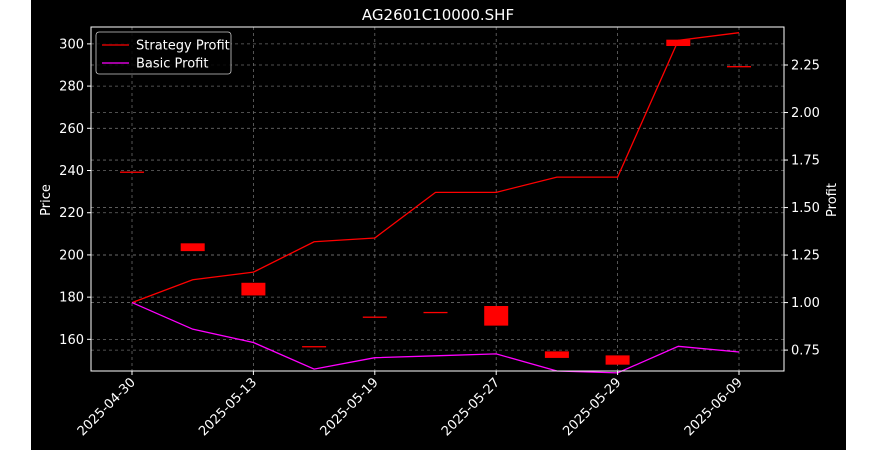 The image size is (878, 454). I want to click on left-axis: 160 180 200 220 240 260 280 300, so click(75, 192).